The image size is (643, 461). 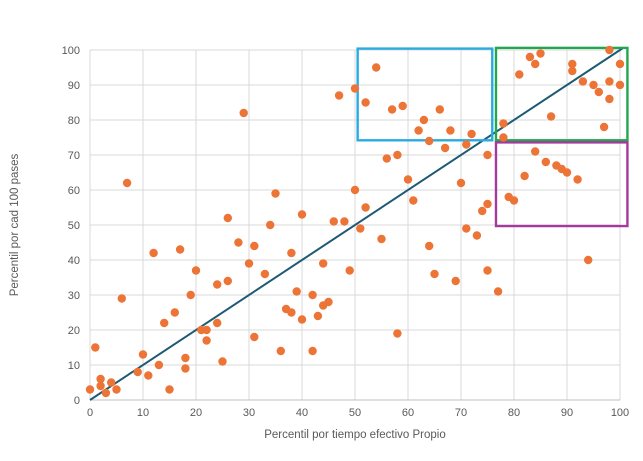 What do you see at coordinates (74, 191) in the screenshot?
I see `y-tick-label: 60` at bounding box center [74, 191].